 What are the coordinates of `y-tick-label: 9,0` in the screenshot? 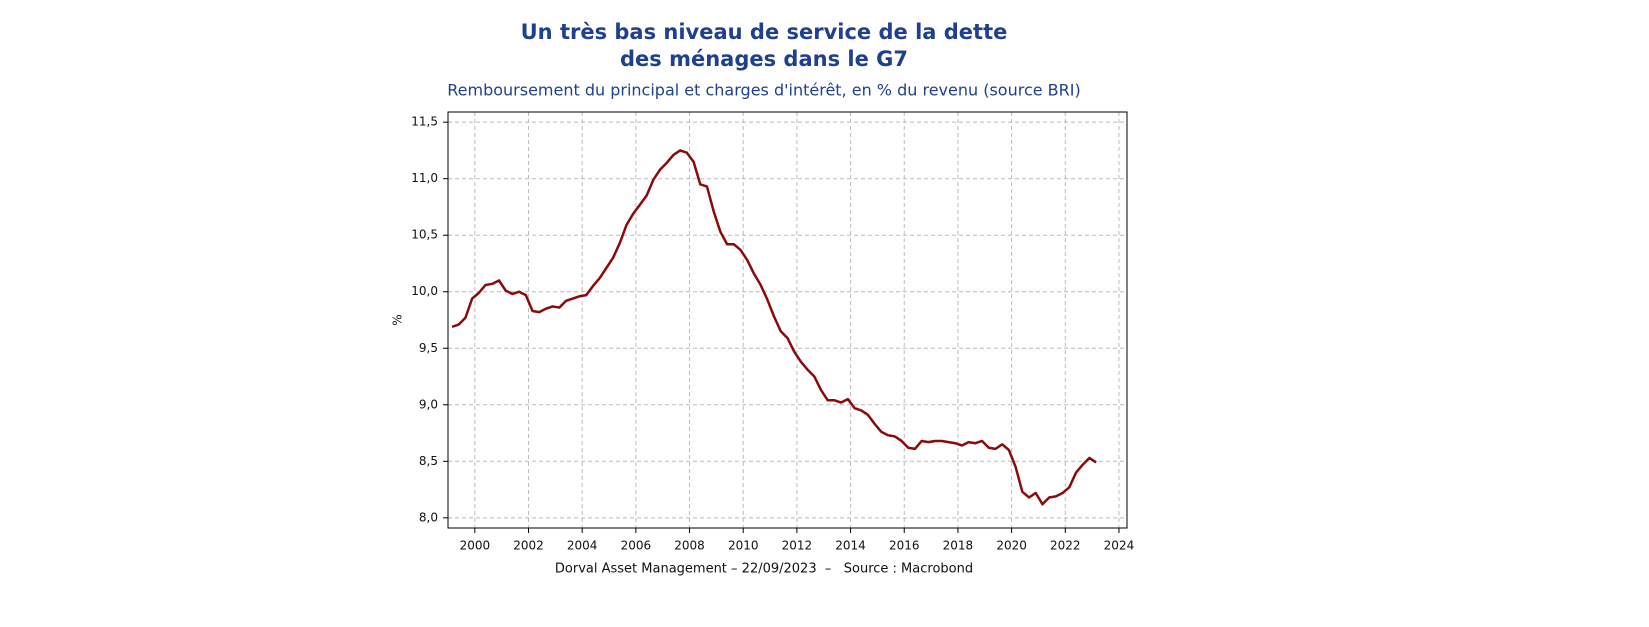 It's located at (428, 404).